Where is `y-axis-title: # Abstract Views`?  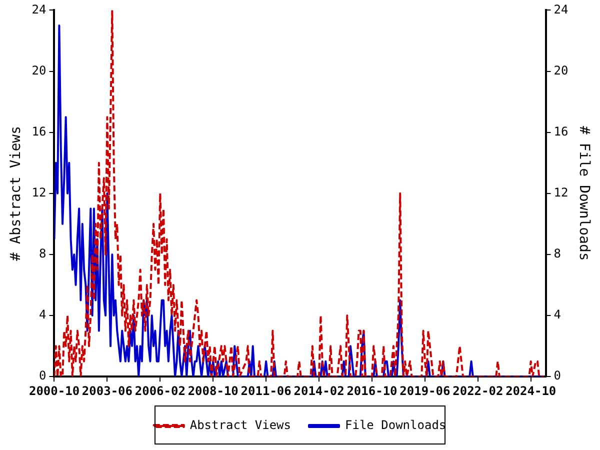 y-axis-title: # Abstract Views is located at coordinates (16, 193).